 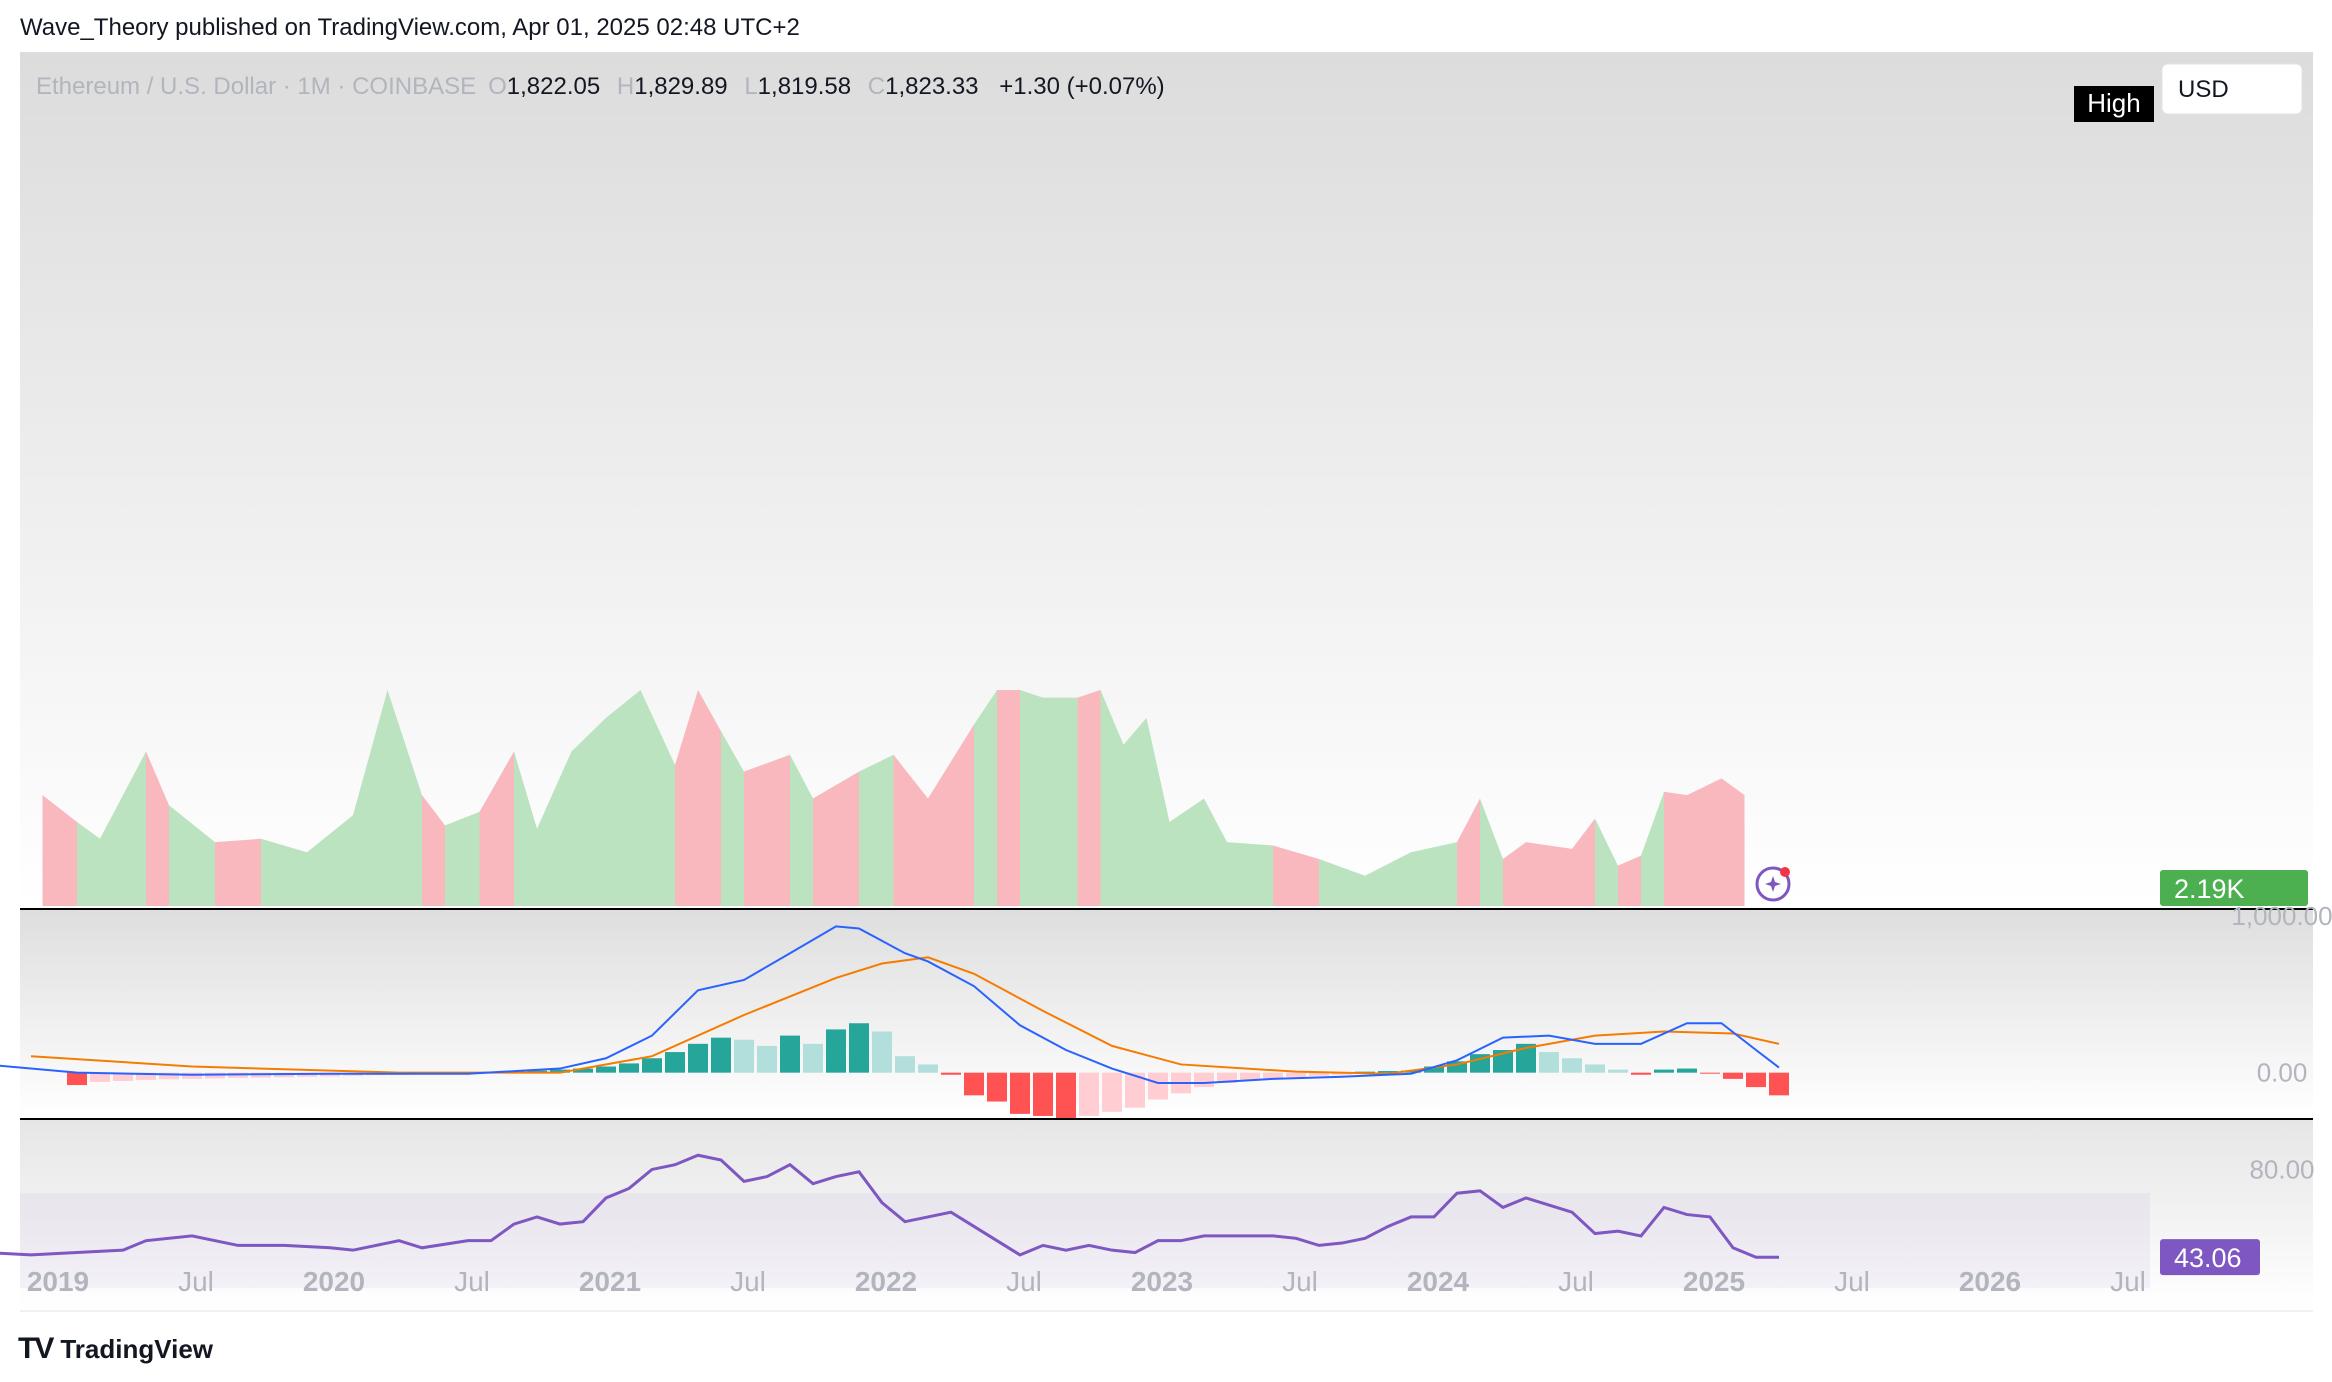 I want to click on currency-button: USD, so click(x=2232, y=89).